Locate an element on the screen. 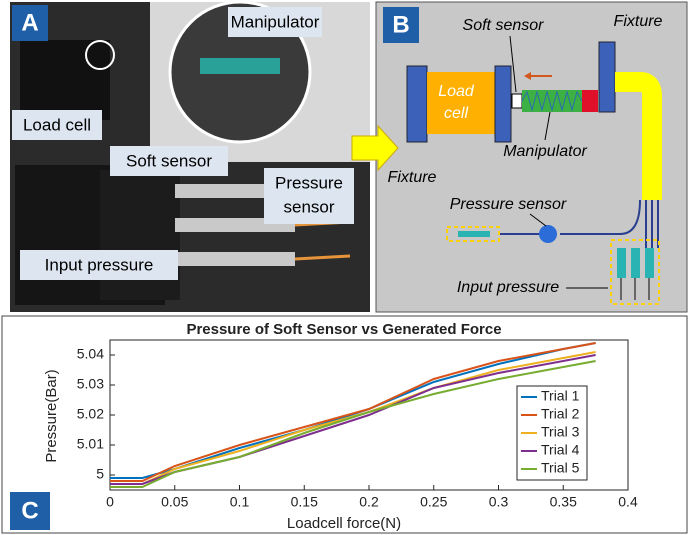 The width and height of the screenshot is (689, 535). y-tick-label: 5 is located at coordinates (100, 474).